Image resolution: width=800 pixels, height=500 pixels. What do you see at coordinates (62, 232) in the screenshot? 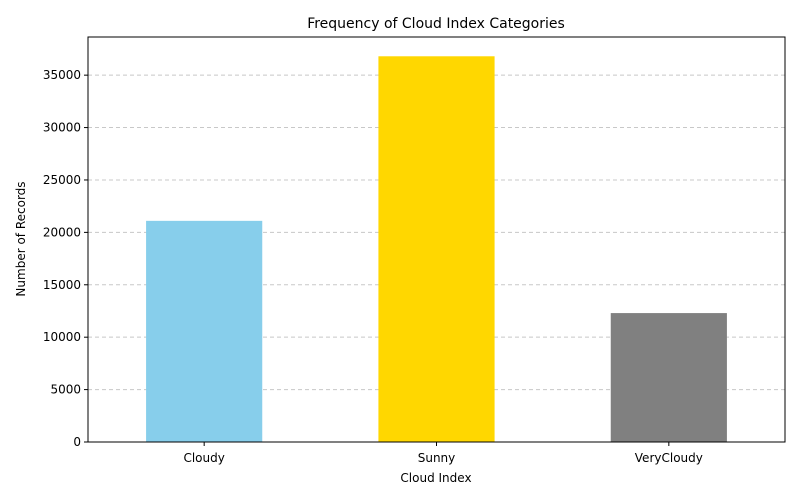
I see `y-tick-label-4: 20000` at bounding box center [62, 232].